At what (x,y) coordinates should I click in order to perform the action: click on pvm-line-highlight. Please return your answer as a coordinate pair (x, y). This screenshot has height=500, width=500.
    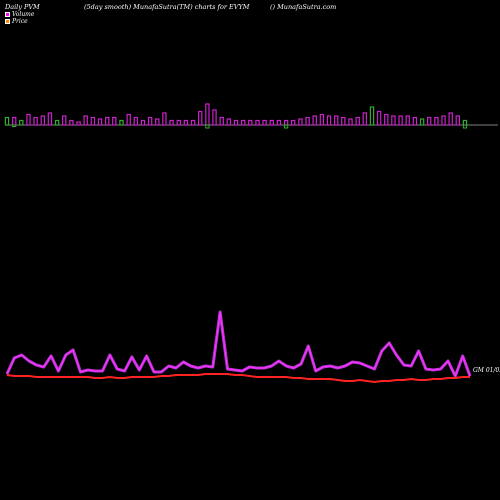
    Looking at the image, I should click on (238, 344).